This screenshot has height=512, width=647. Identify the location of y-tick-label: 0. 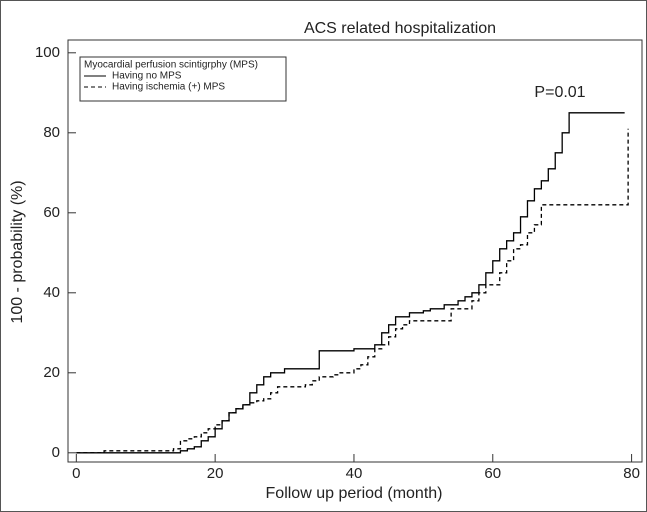
(56, 452).